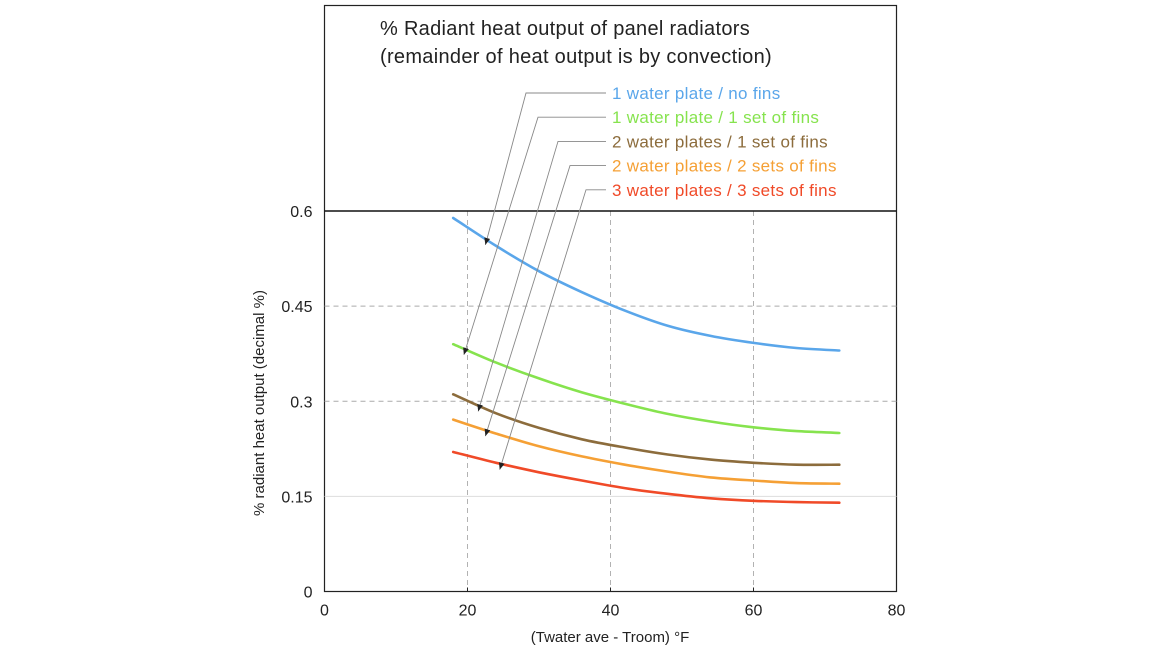 This screenshot has width=1170, height=658. I want to click on legend-entry-4: 3 water plates / 3 sets of fins, so click(724, 190).